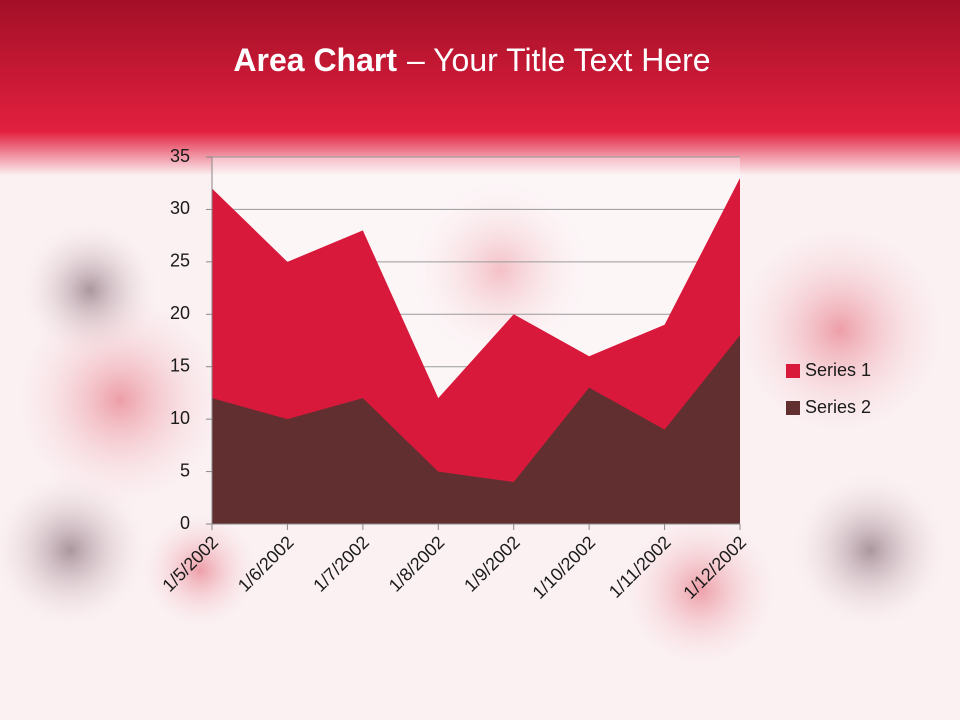 The image size is (960, 720). What do you see at coordinates (180, 156) in the screenshot?
I see `y-tick-label: 35` at bounding box center [180, 156].